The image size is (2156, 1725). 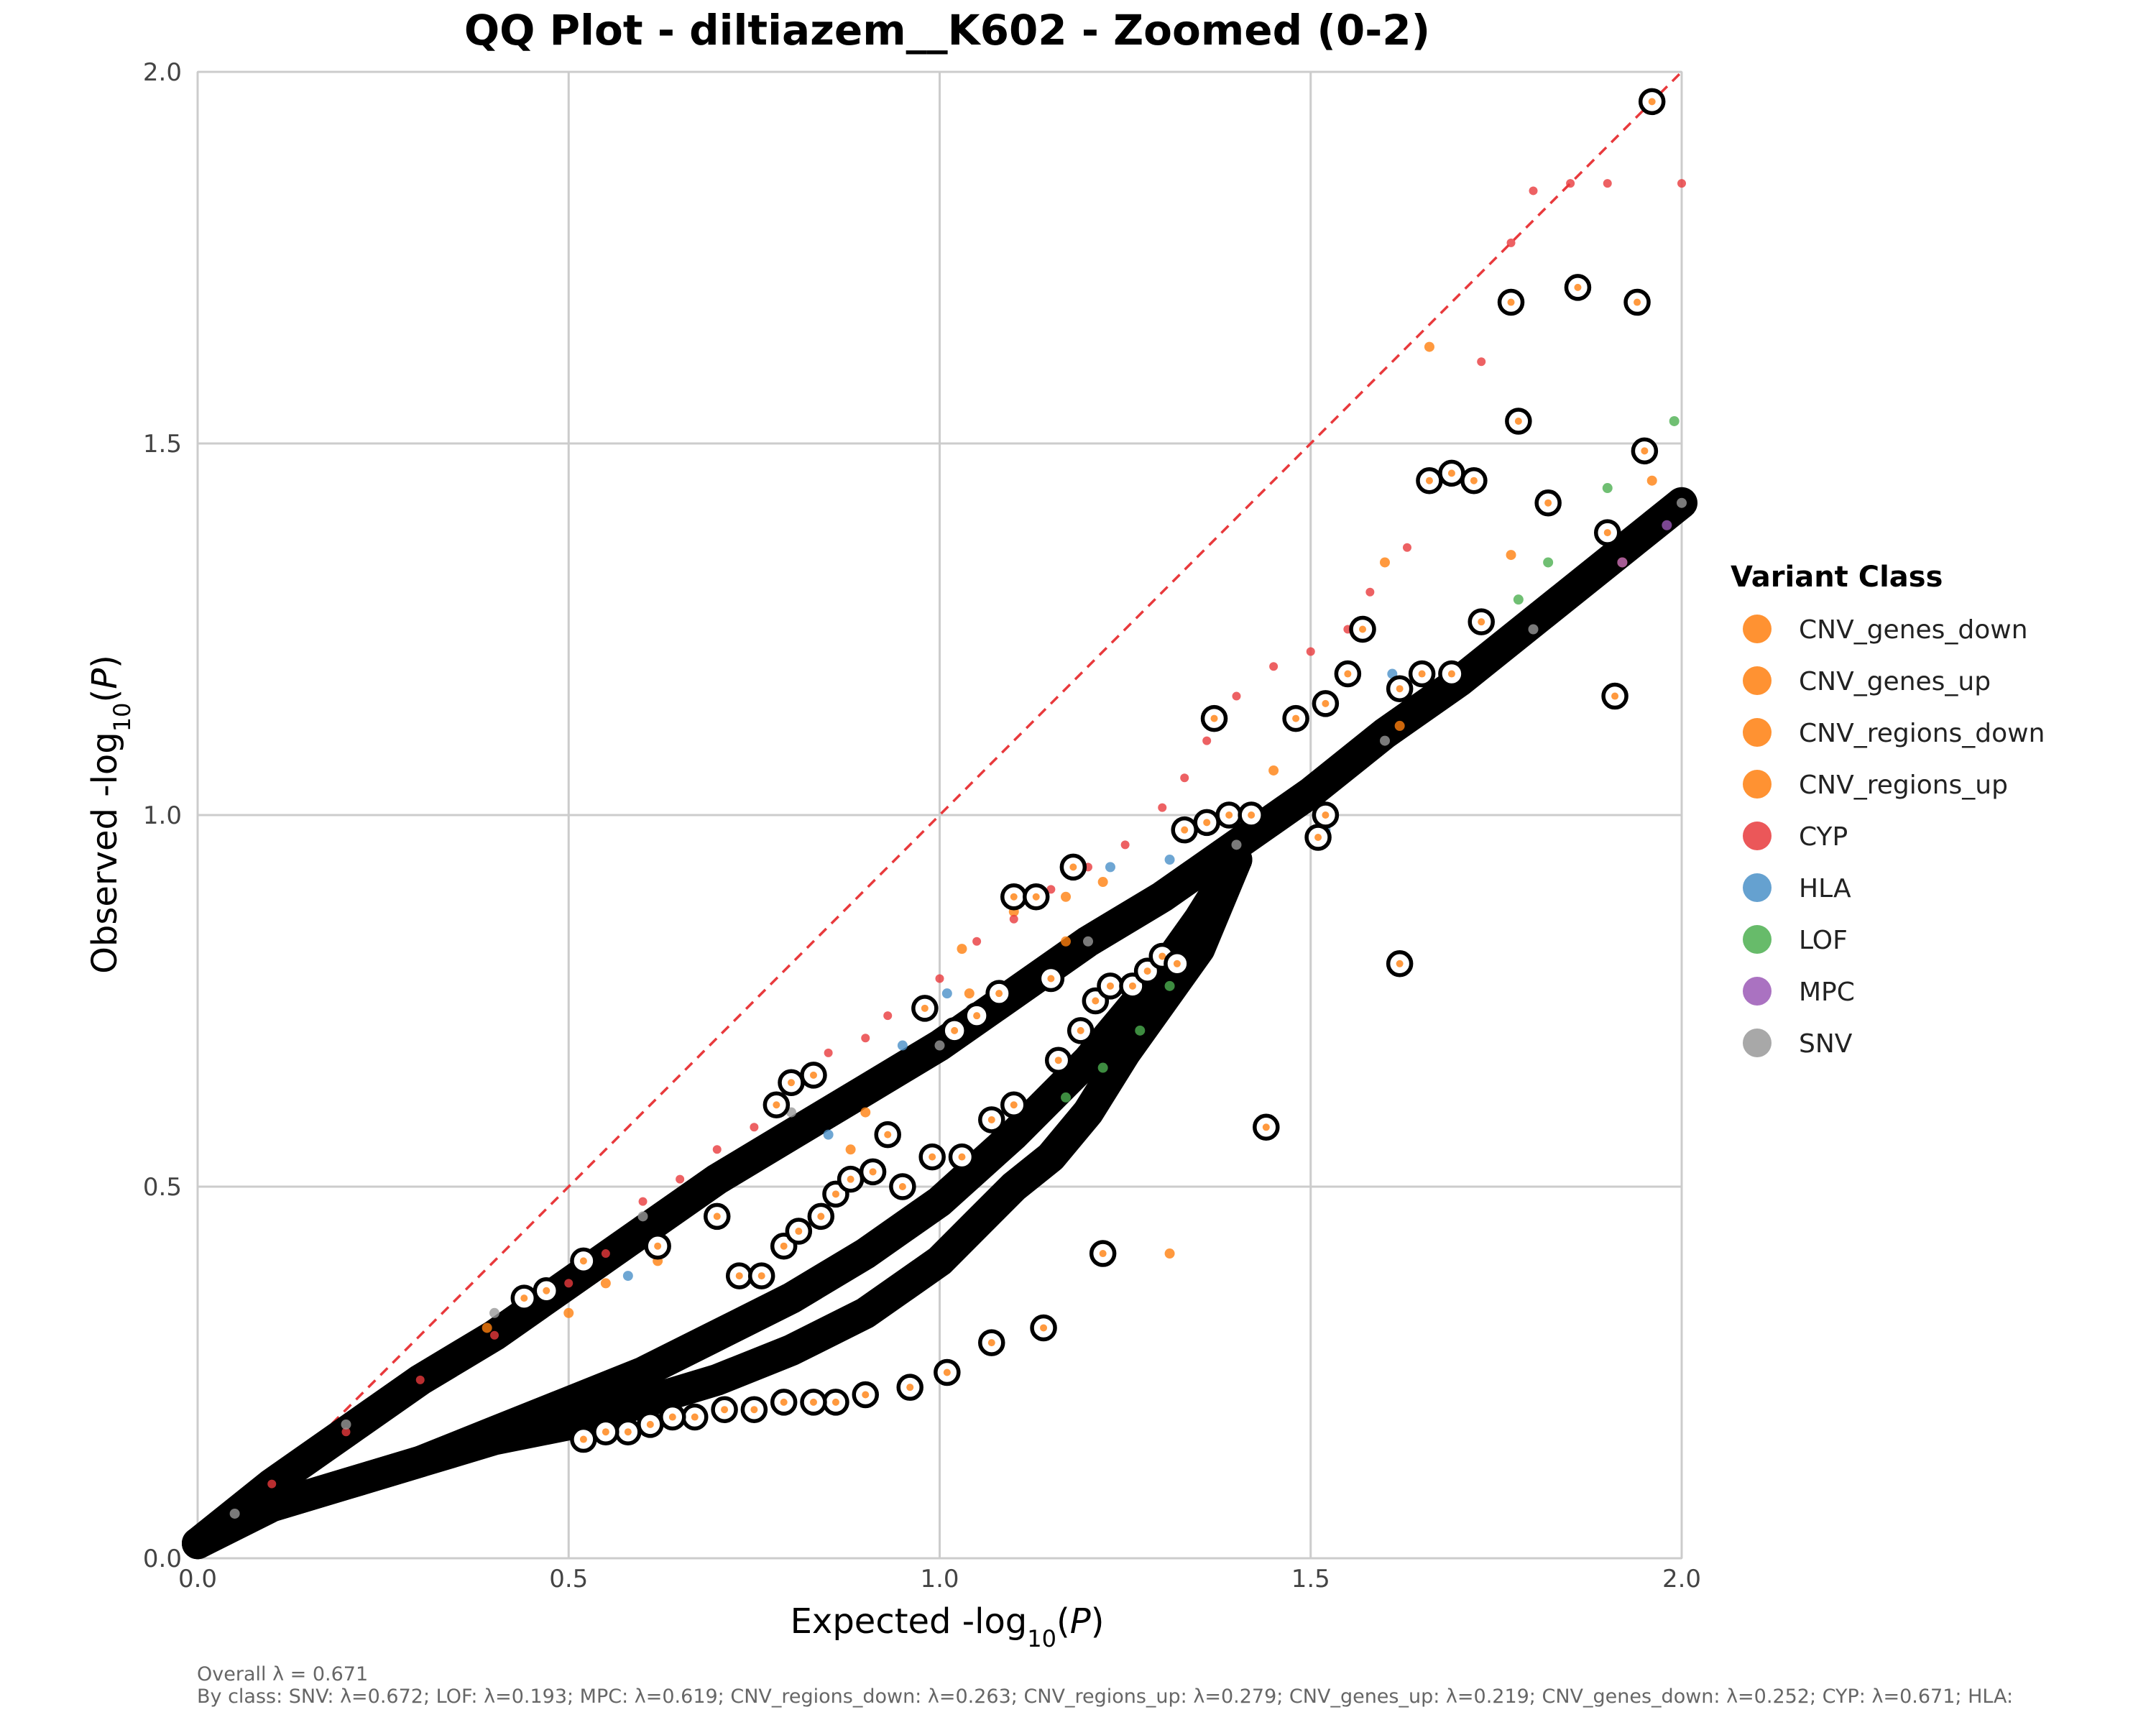 I want to click on chart-title: QQ Plot - diltiazem__K602 - Zoomed (0-2), so click(x=947, y=30).